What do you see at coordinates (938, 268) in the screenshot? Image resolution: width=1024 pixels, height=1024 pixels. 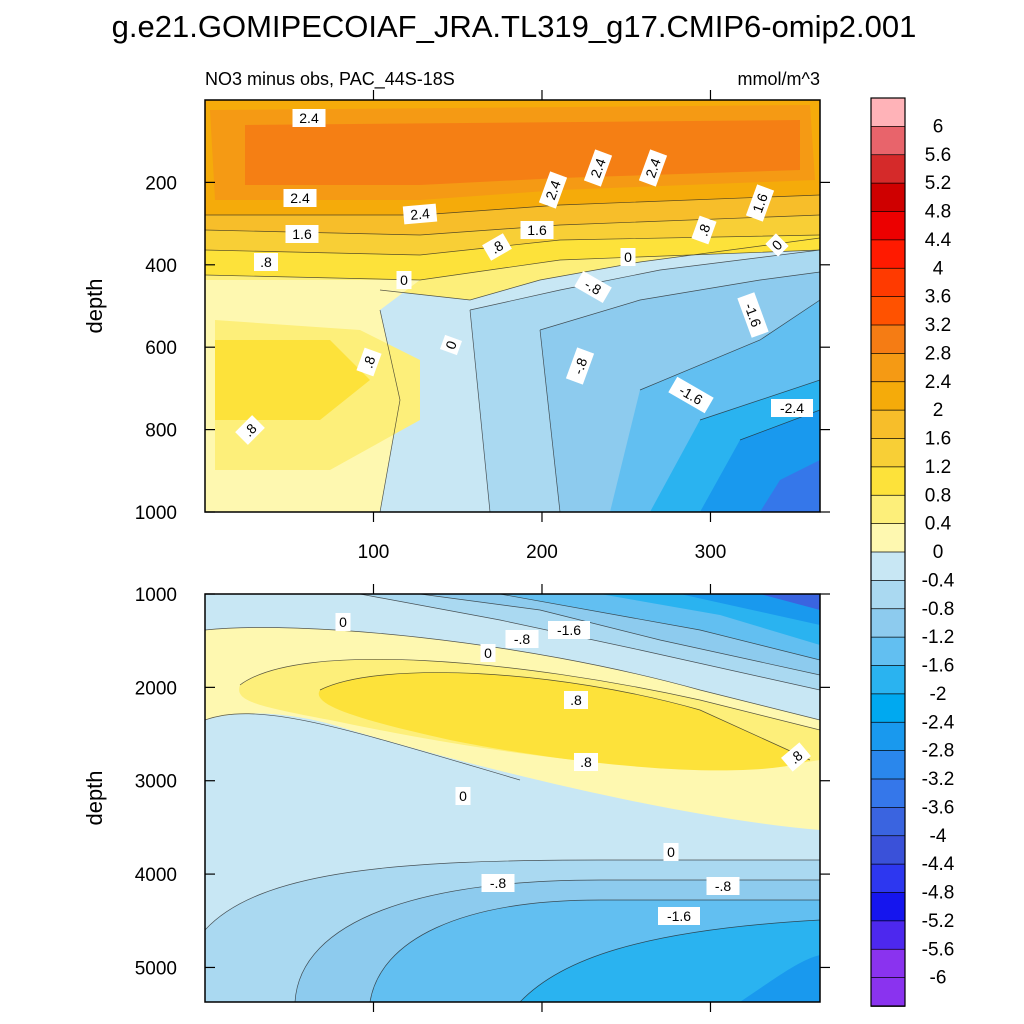 I see `colorbar-label: 4` at bounding box center [938, 268].